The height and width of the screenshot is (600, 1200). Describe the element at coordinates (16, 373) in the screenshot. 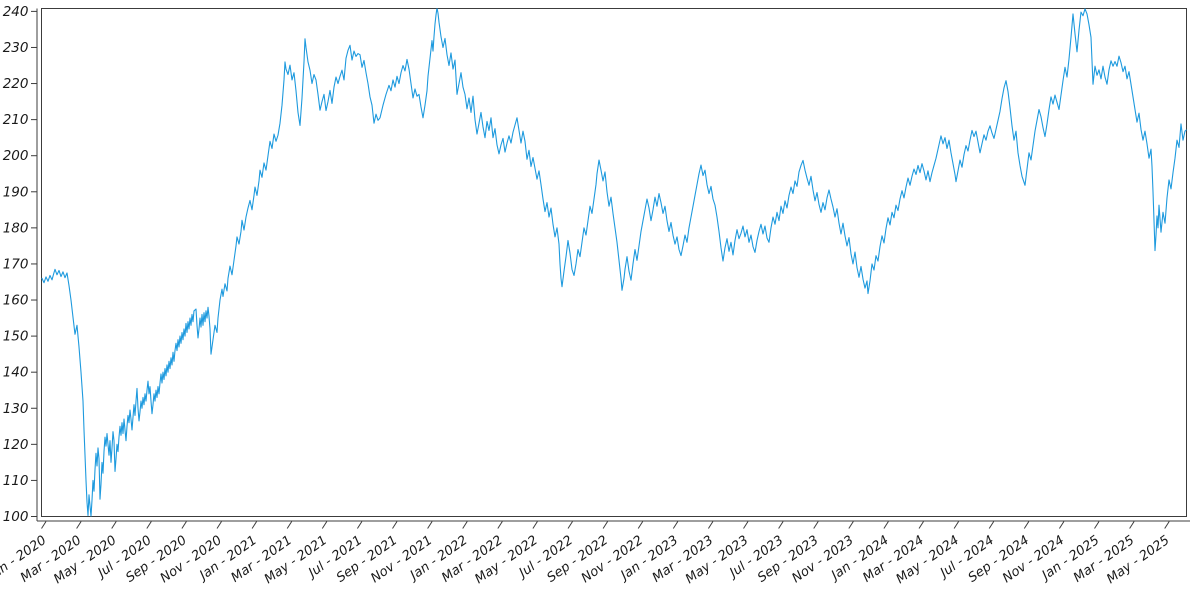

I see `y-tick-label: 140` at that location.